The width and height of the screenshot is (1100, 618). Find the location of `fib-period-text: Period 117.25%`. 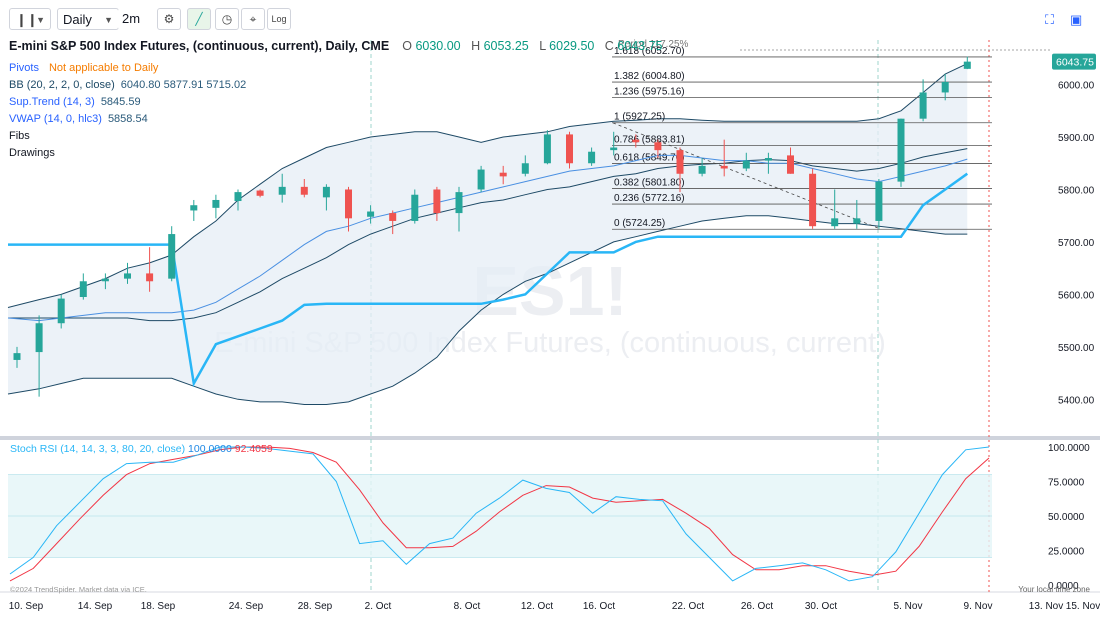

fib-period-text: Period 117.25% is located at coordinates (653, 44).